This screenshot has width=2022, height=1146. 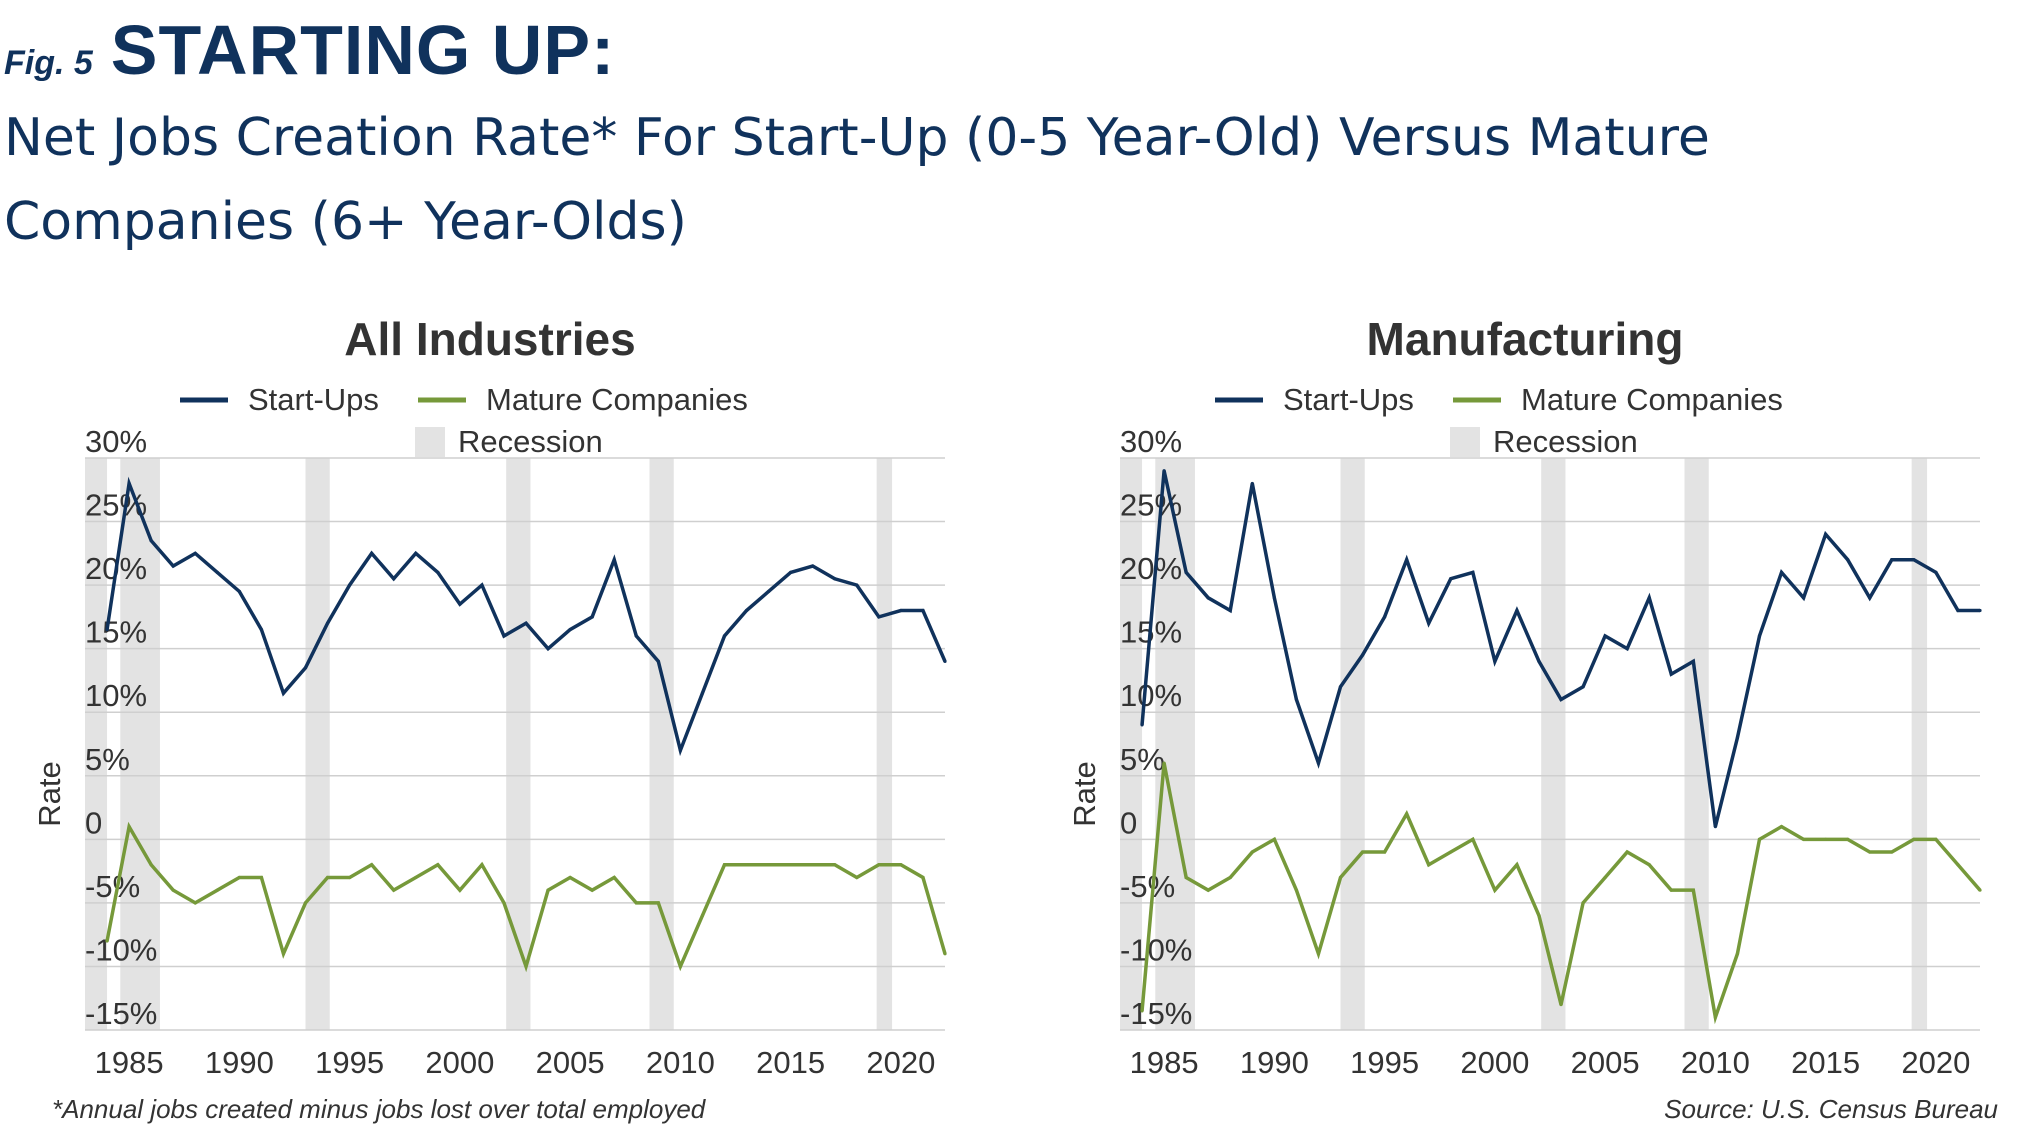 What do you see at coordinates (416, 553) in the screenshot?
I see `all-industries-series-startups-point-1998` at bounding box center [416, 553].